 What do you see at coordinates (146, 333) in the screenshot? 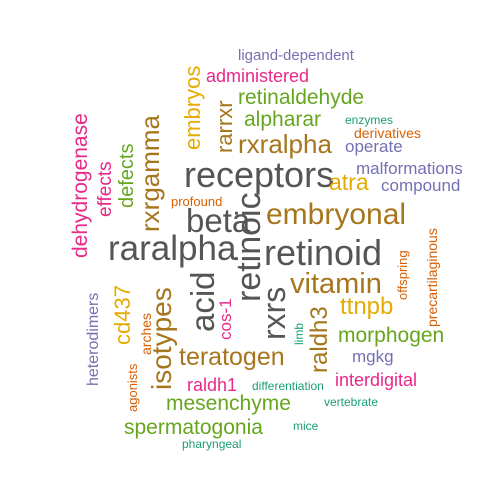
I see `word-arches: arches` at bounding box center [146, 333].